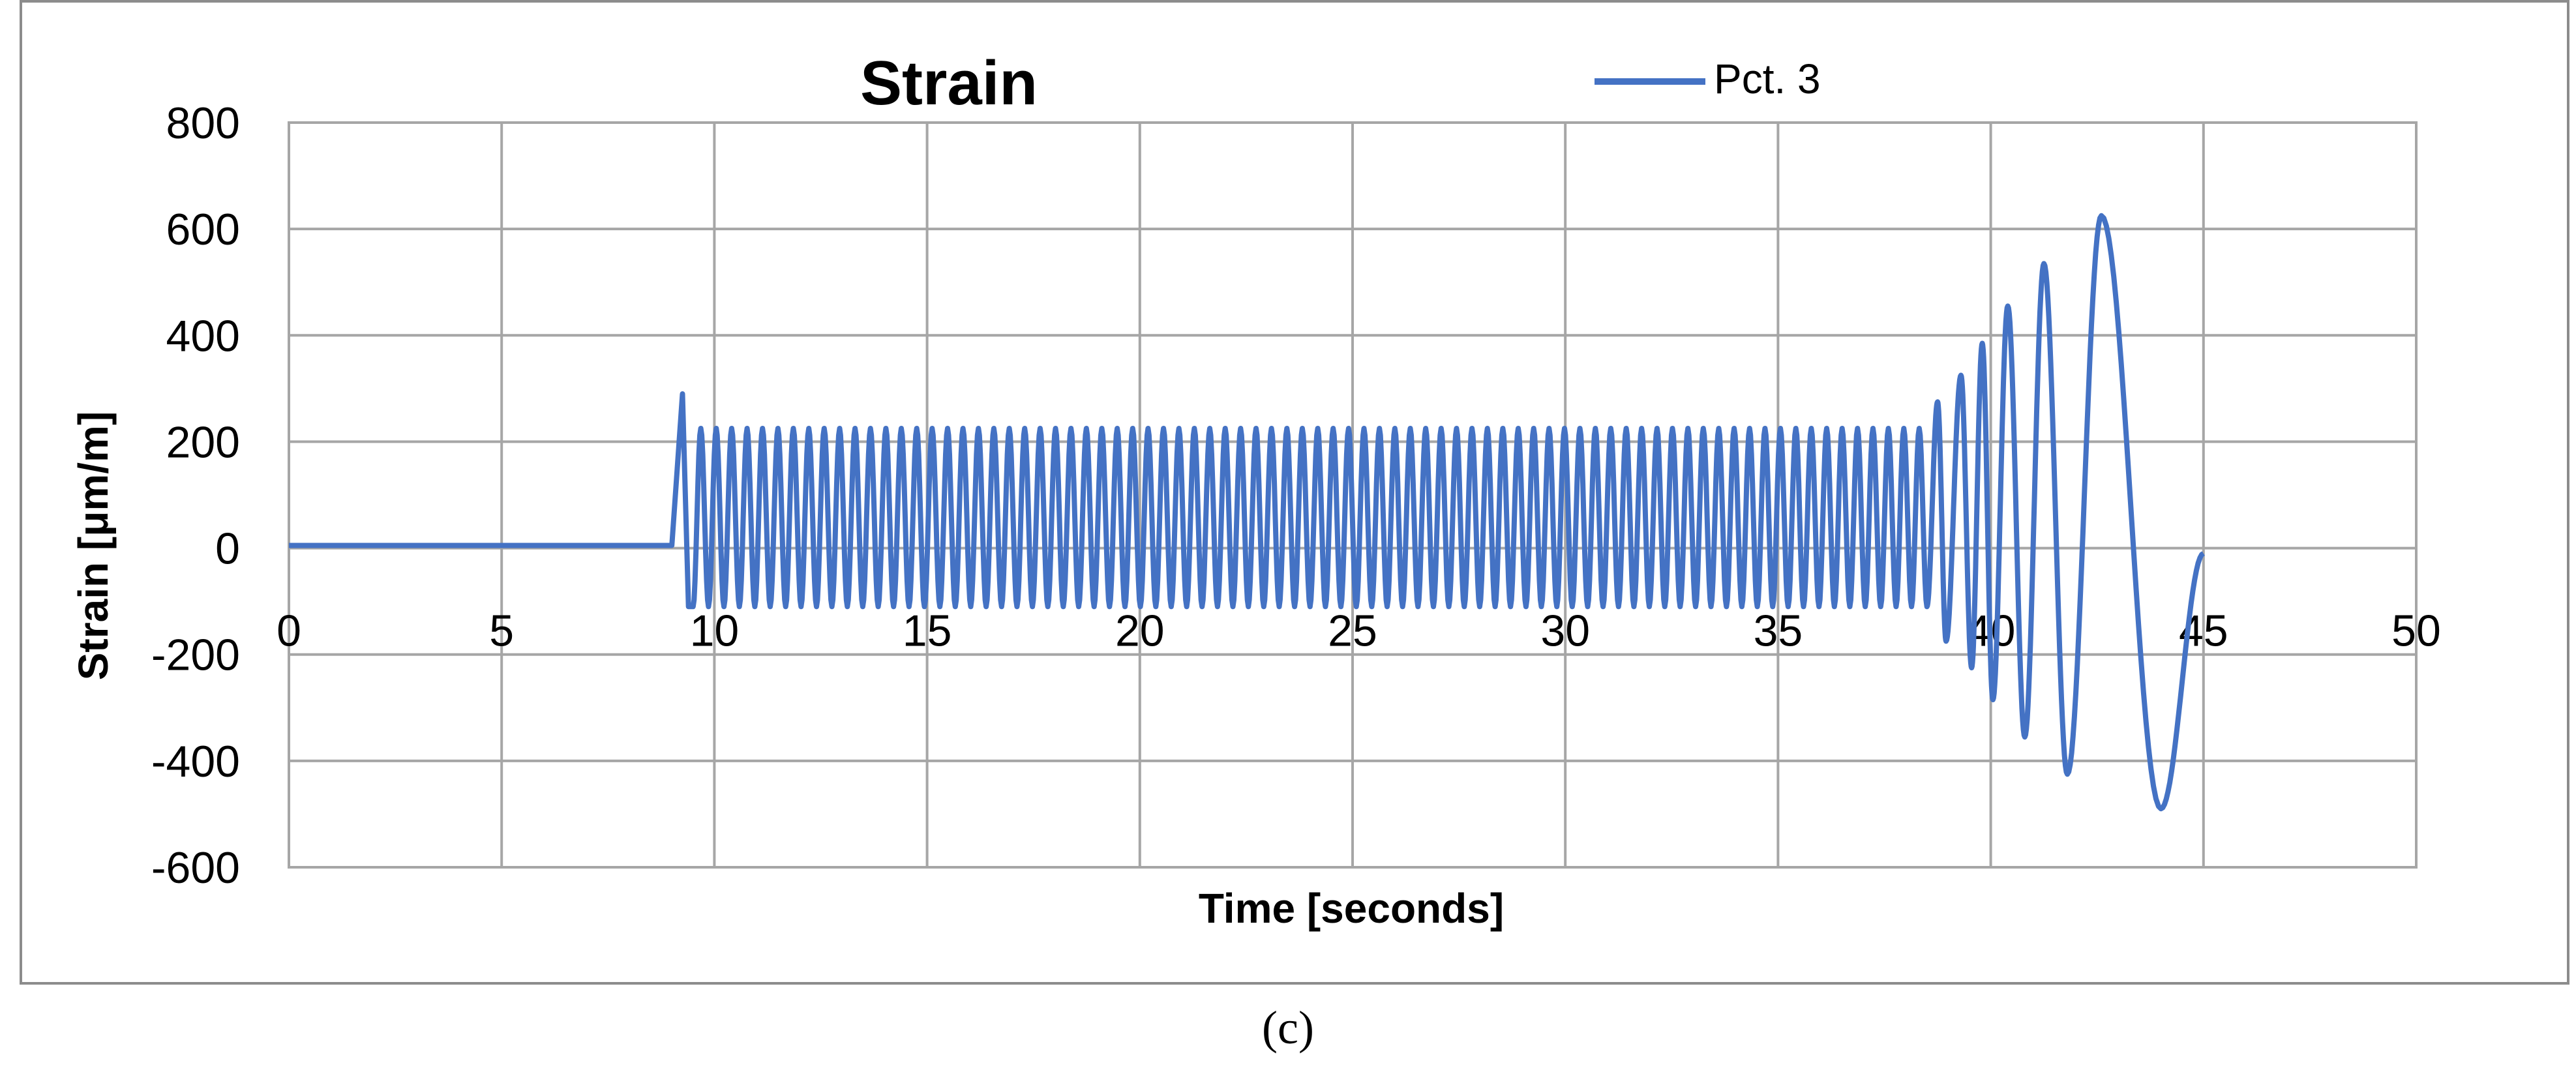 Image resolution: width=2576 pixels, height=1072 pixels. What do you see at coordinates (203, 229) in the screenshot?
I see `y-tick-label: 600` at bounding box center [203, 229].